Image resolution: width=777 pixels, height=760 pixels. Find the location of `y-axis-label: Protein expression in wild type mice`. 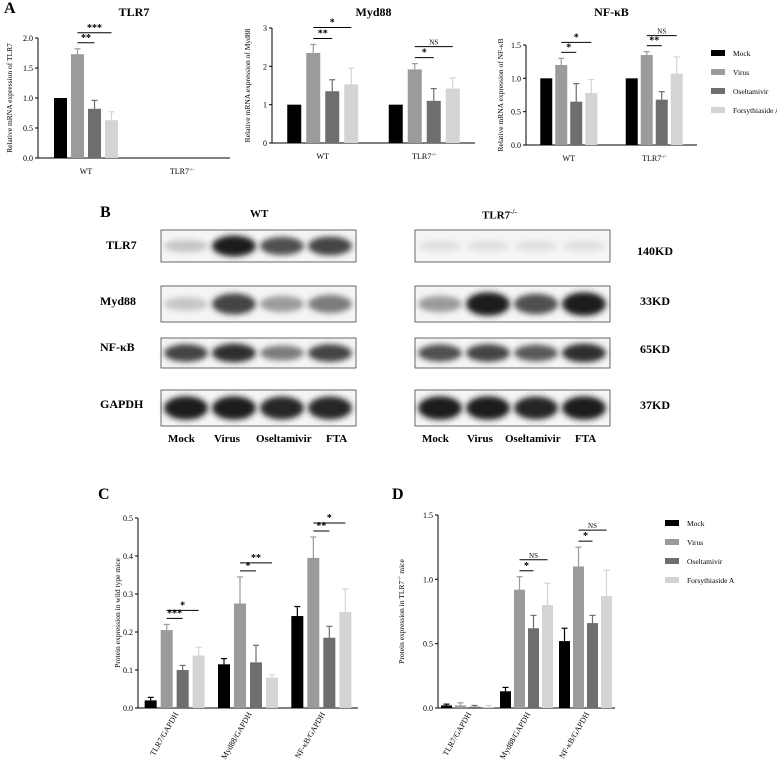

y-axis-label: Protein expression in wild type mice is located at coordinates (117, 612).